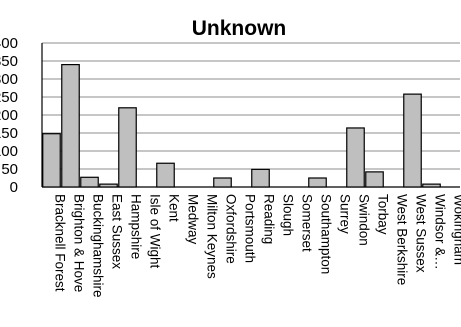 The width and height of the screenshot is (461, 327). I want to click on x-tick-label: Bracknell Forest, so click(60, 243).